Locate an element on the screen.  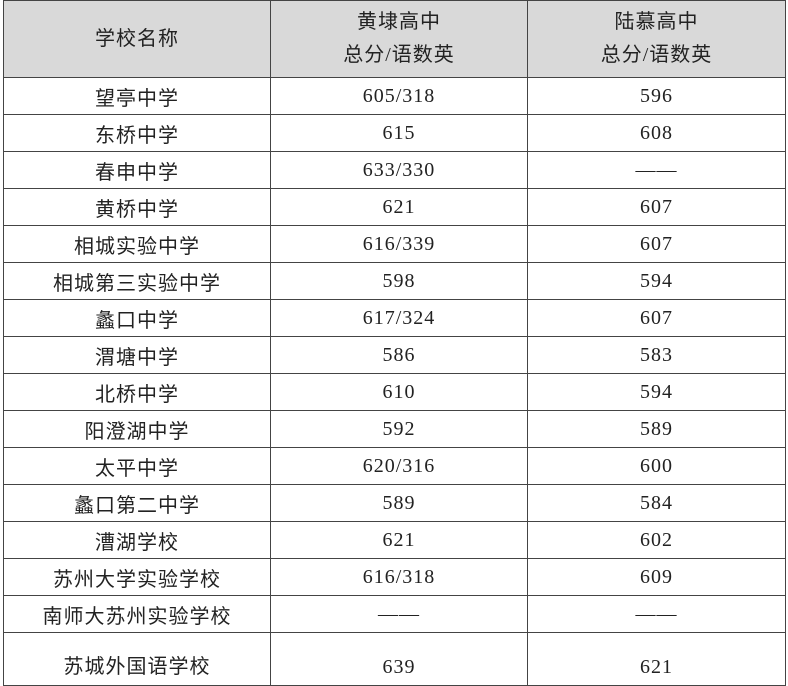
score-cell: 583 is located at coordinates (656, 355).